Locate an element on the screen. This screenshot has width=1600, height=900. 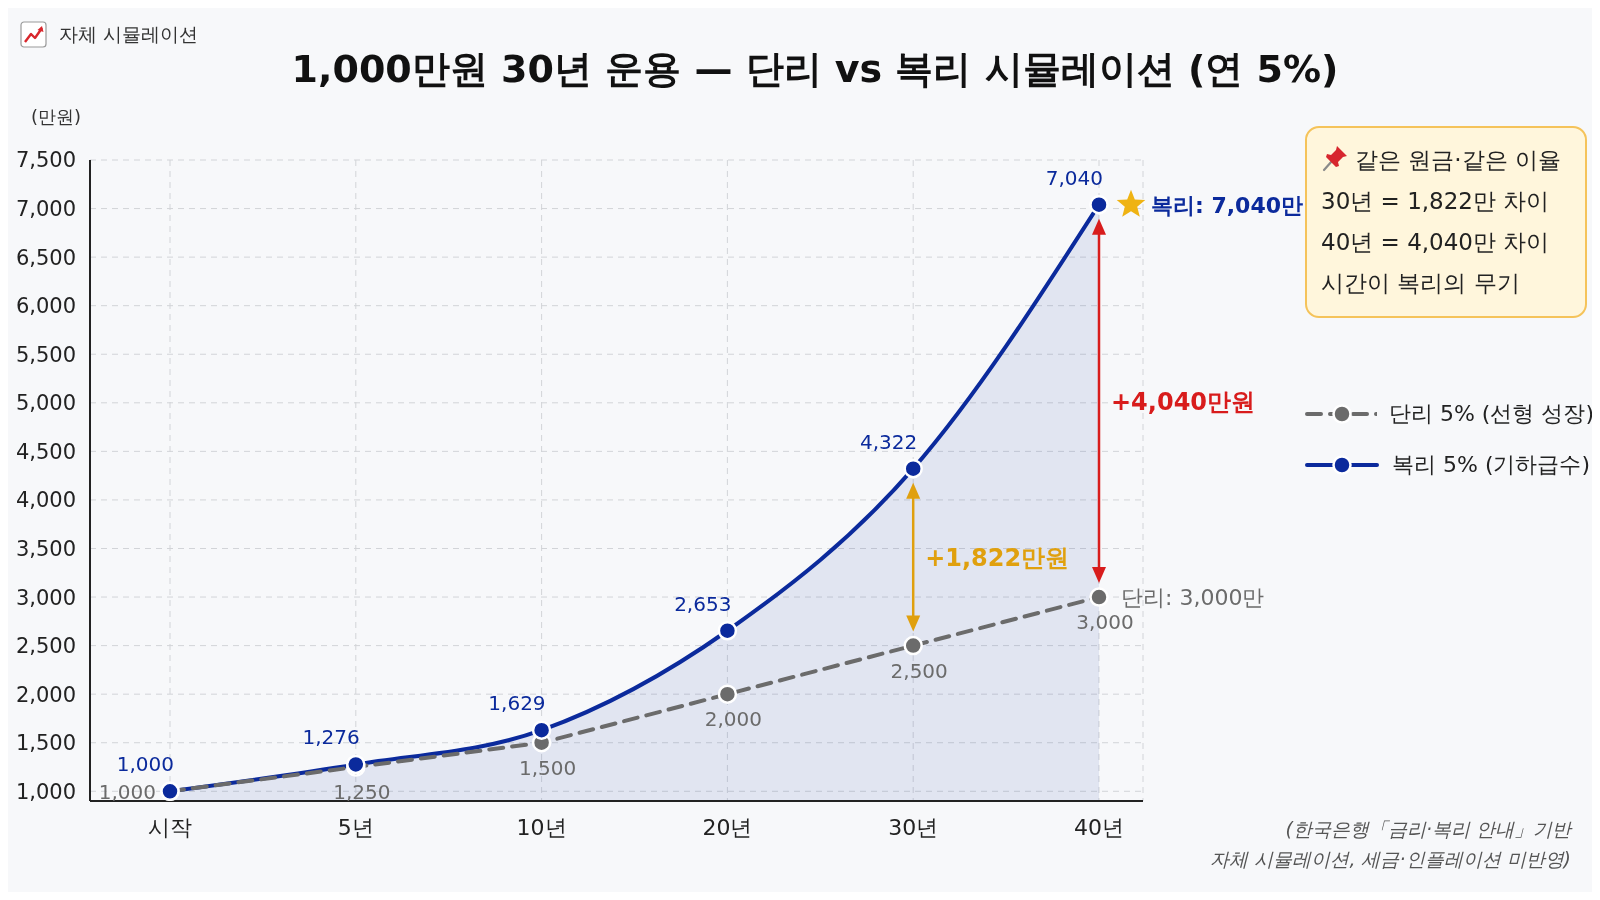
y-tick-label: 6,000 is located at coordinates (45, 306).